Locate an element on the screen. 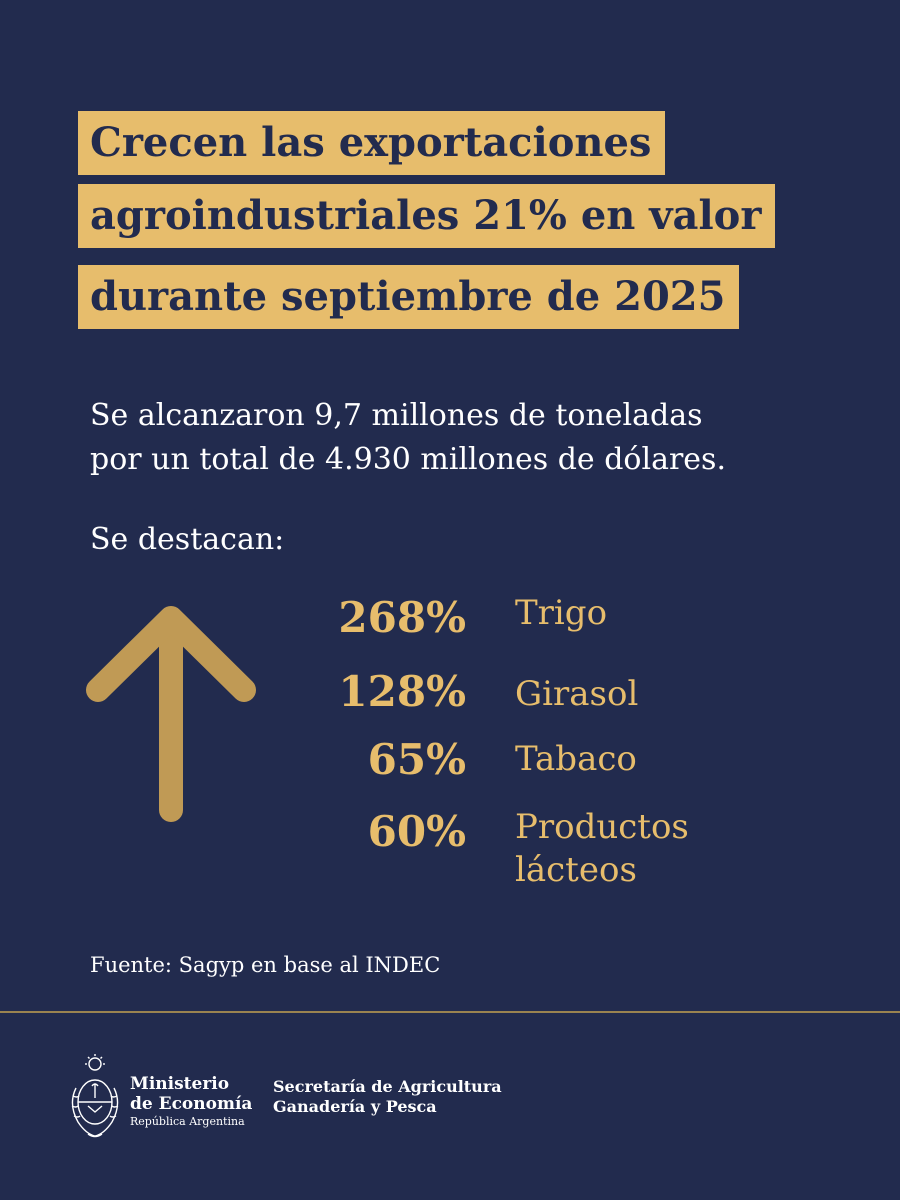 The image size is (900, 1200). highlight-percent: 65% is located at coordinates (416, 759).